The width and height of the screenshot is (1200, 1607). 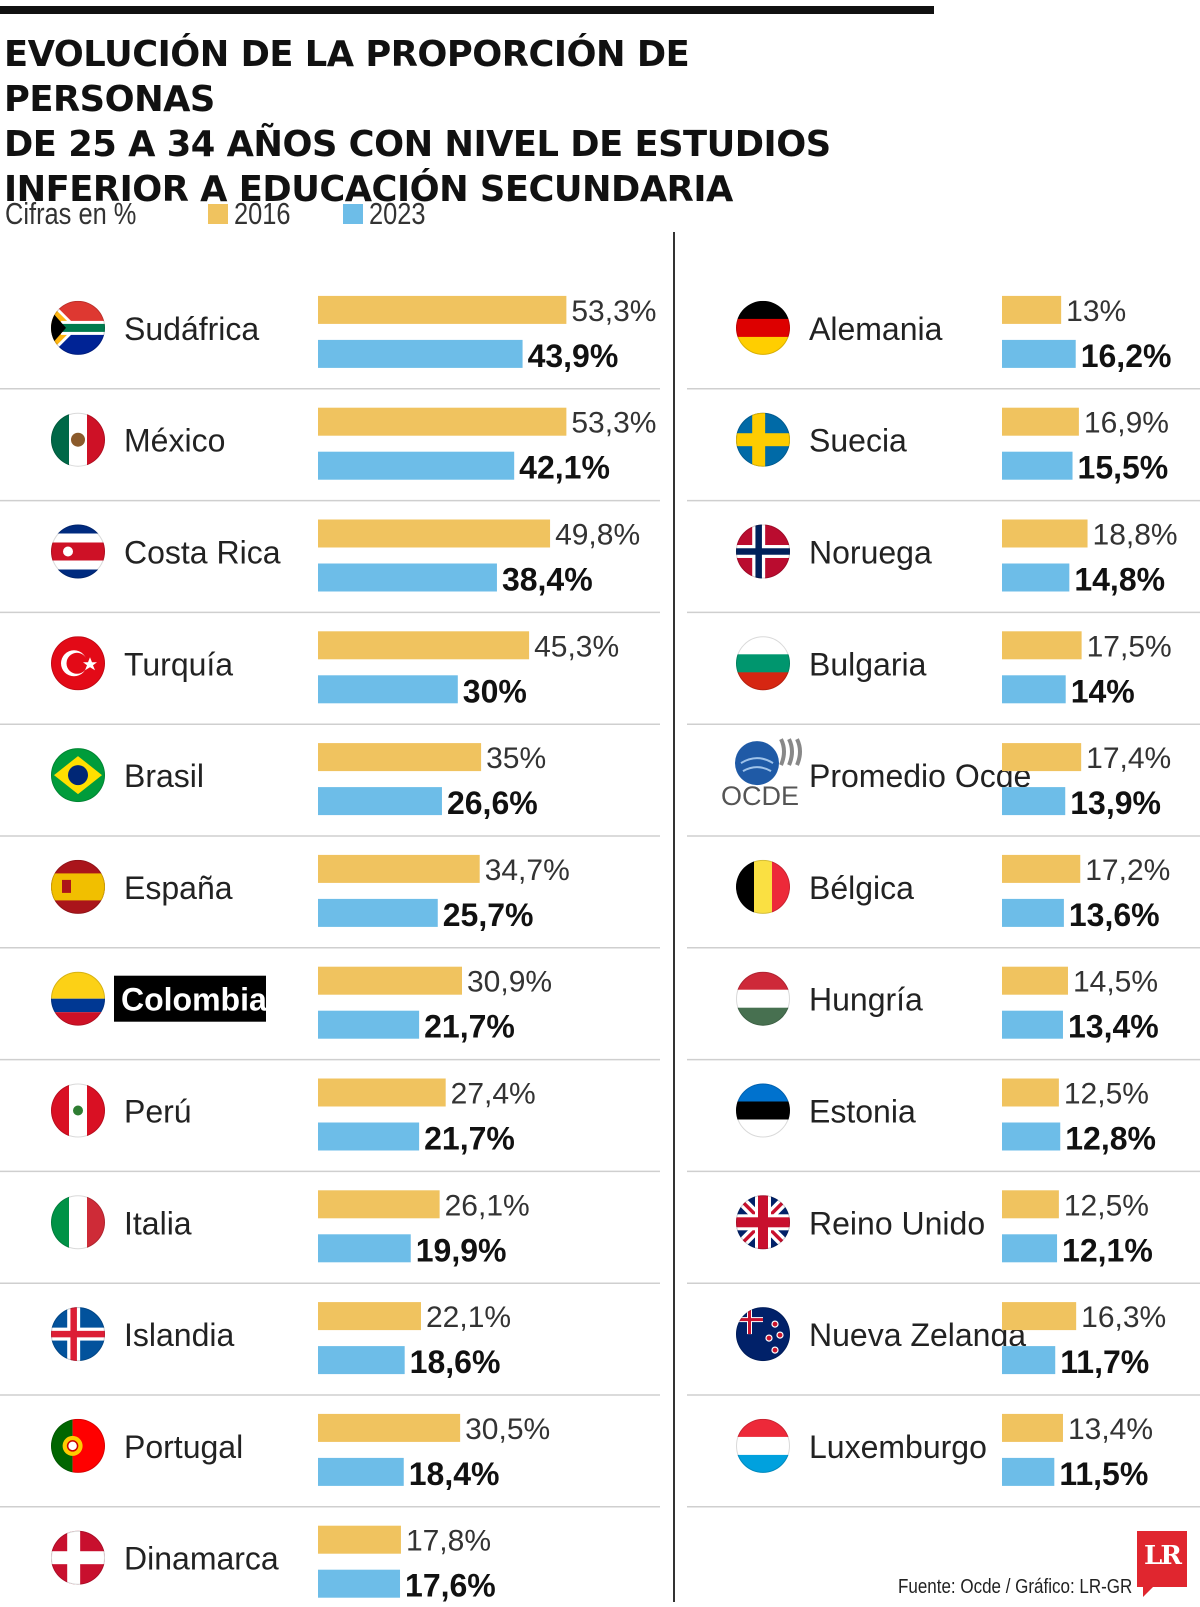 What do you see at coordinates (178, 888) in the screenshot?
I see `country-name: España` at bounding box center [178, 888].